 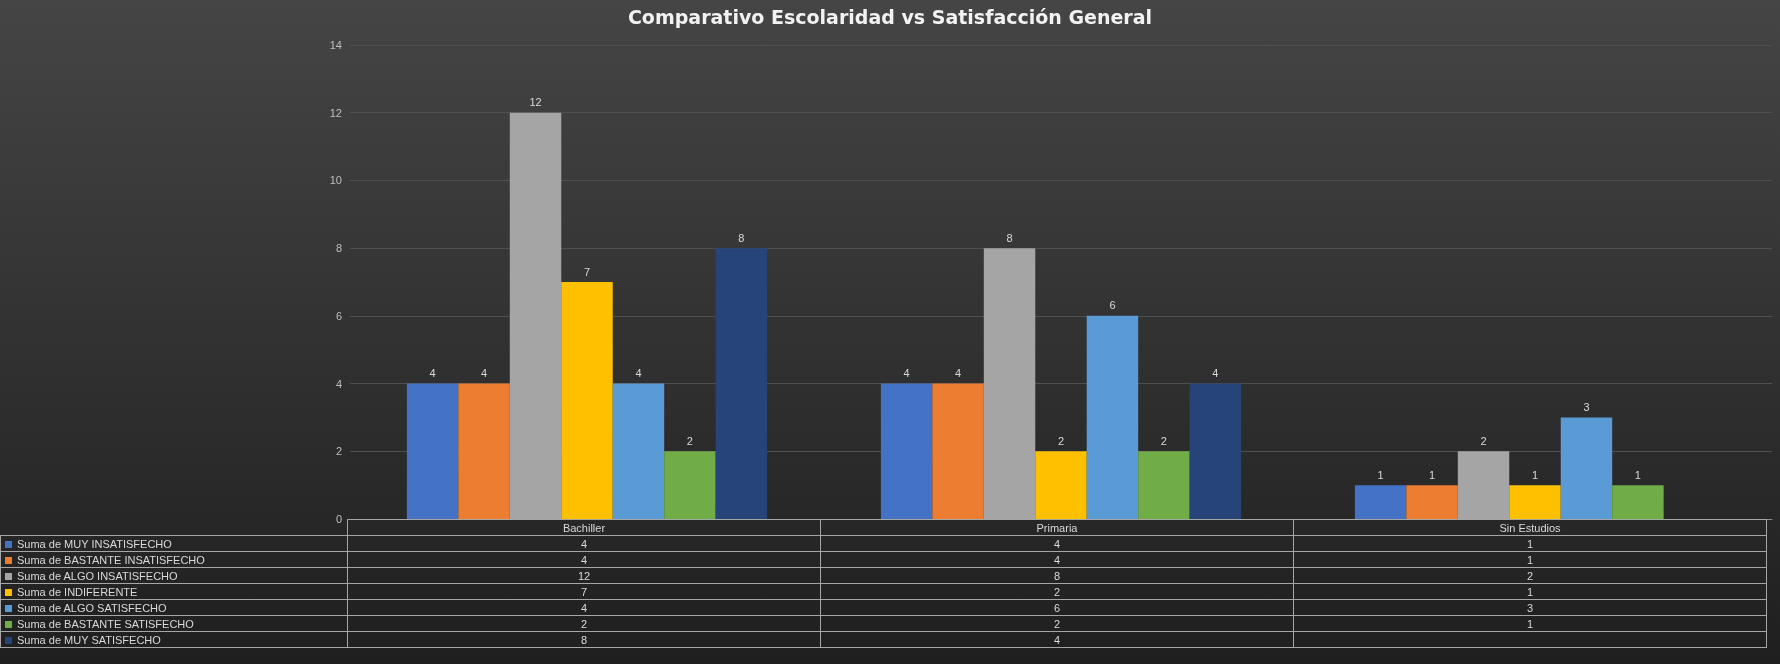 What do you see at coordinates (1057, 607) in the screenshot?
I see `data-label: 6` at bounding box center [1057, 607].